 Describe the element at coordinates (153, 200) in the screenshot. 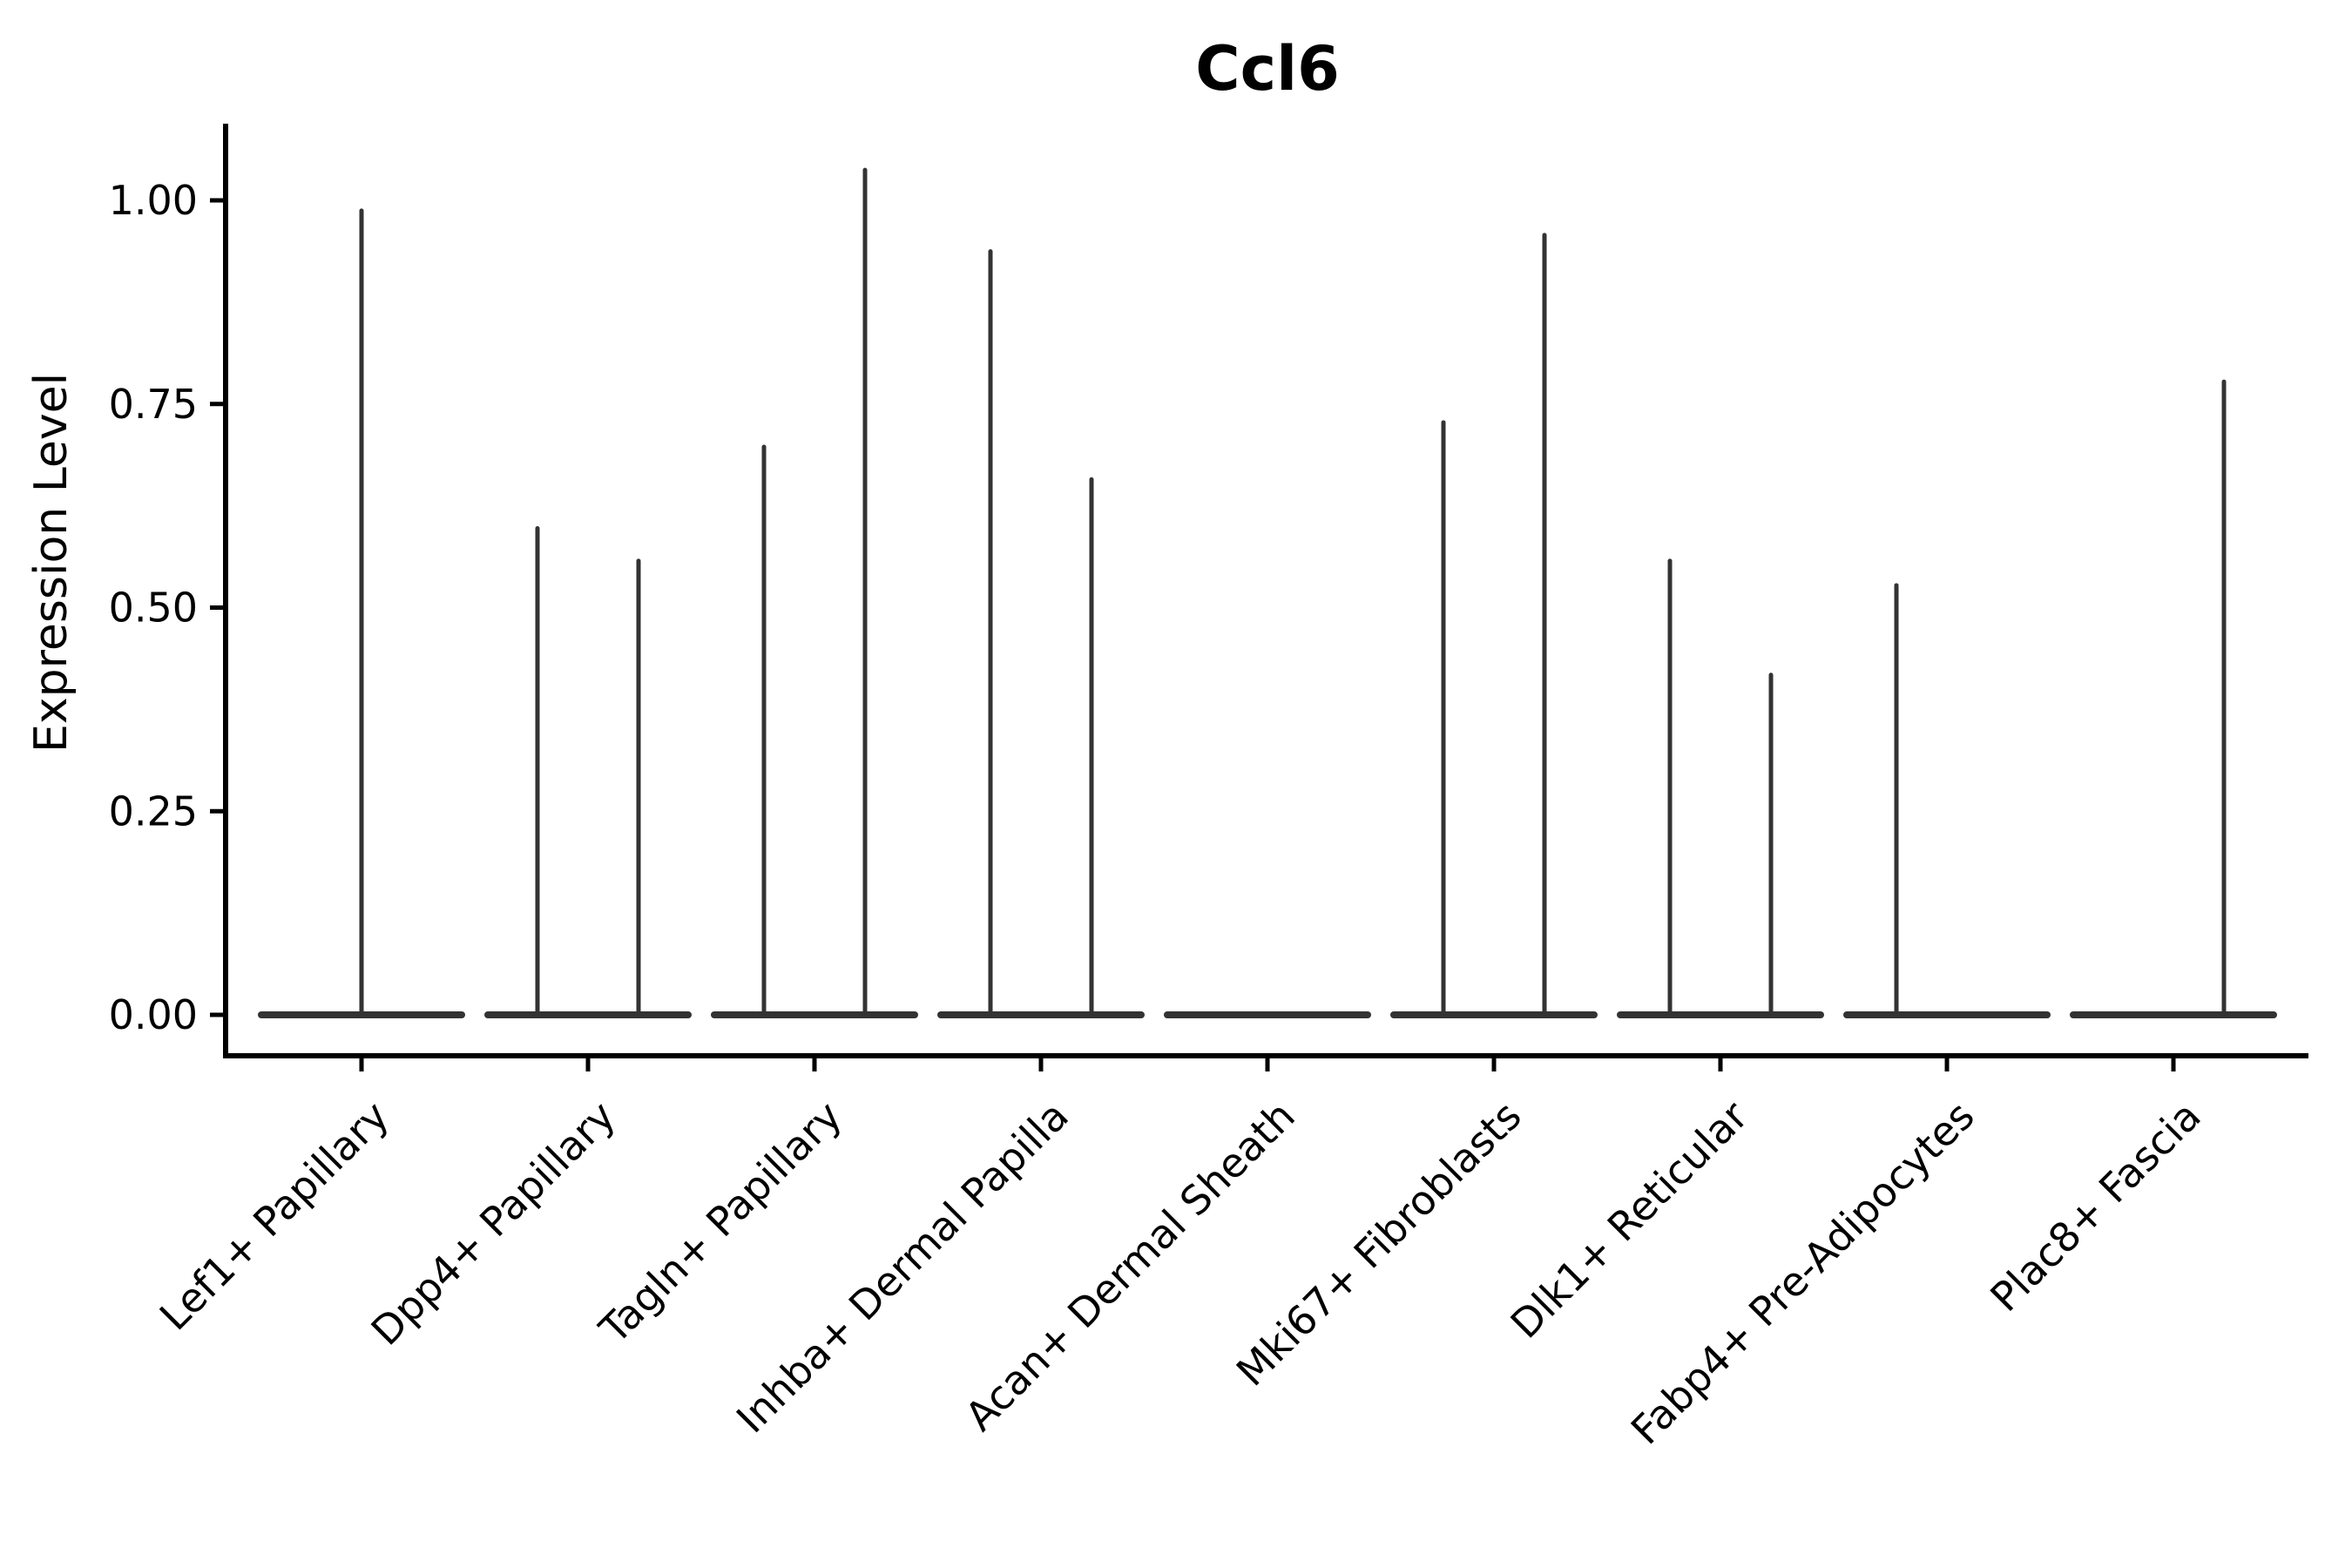

I see `y-tick-label: 1.00` at that location.